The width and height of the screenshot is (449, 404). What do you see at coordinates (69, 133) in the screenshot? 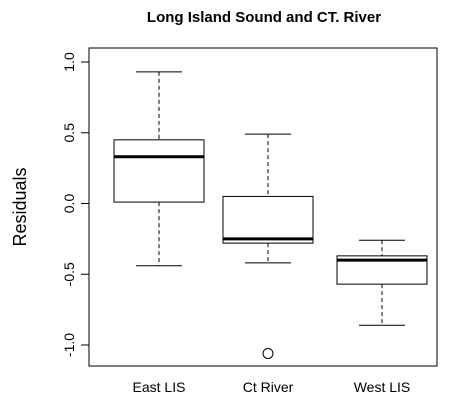
I see `y-tick-label: 0.5` at bounding box center [69, 133].